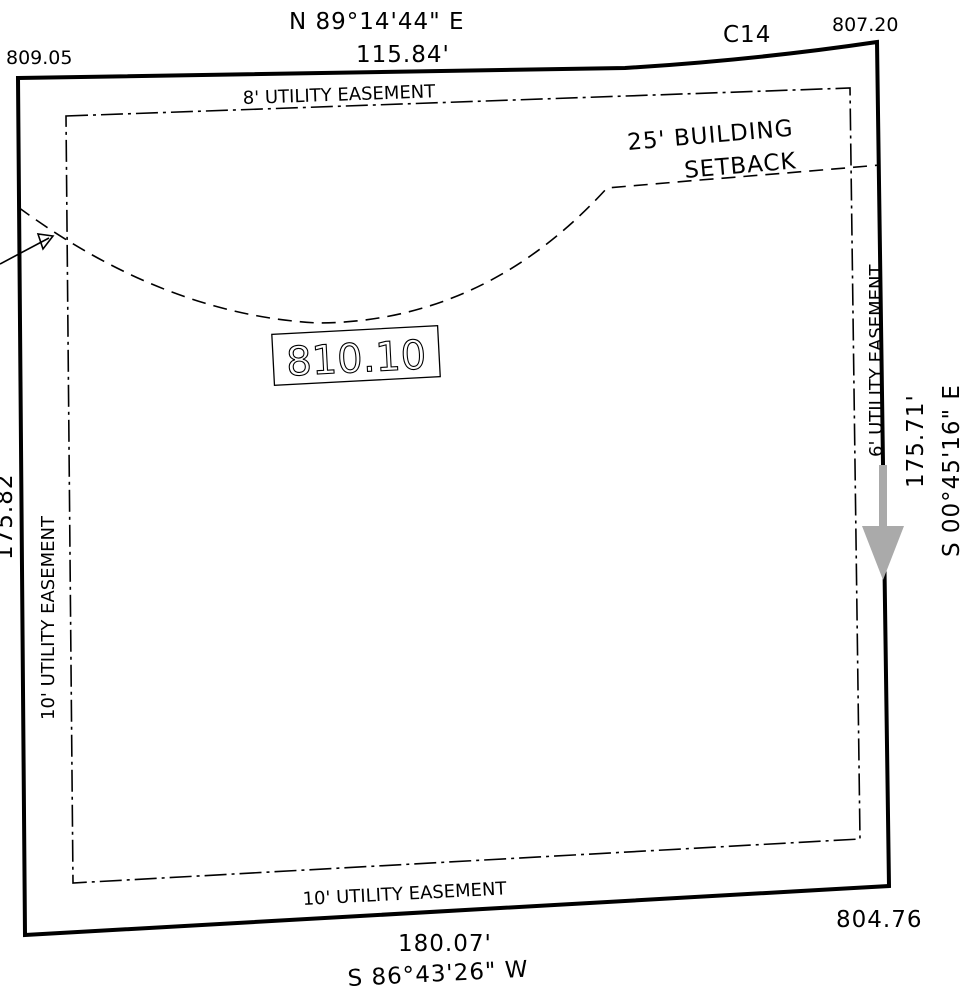  I want to click on south-distance: 180.07', so click(445, 944).